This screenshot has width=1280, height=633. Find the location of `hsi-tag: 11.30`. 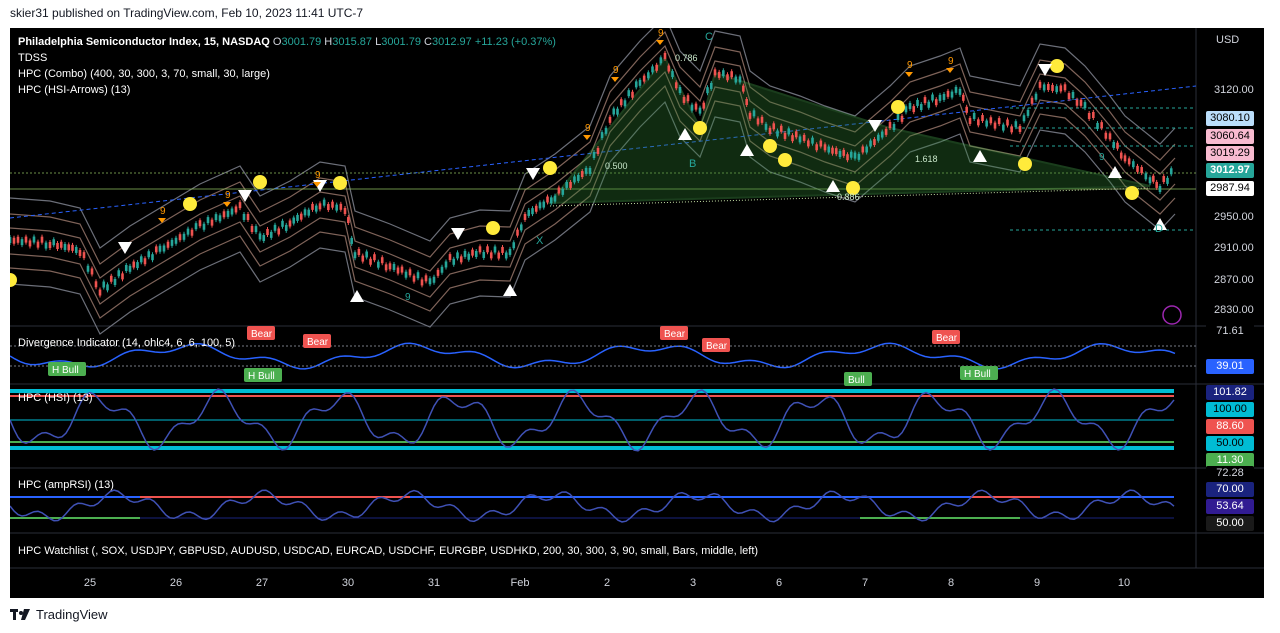

hsi-tag: 11.30 is located at coordinates (1230, 460).